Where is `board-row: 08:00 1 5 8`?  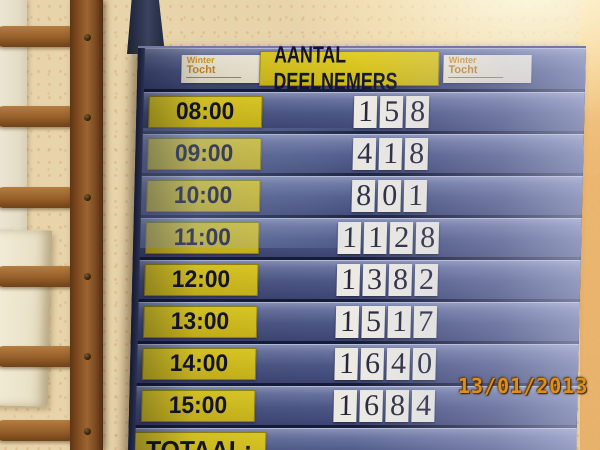
board-row: 08:00 1 5 8 is located at coordinates (360, 113).